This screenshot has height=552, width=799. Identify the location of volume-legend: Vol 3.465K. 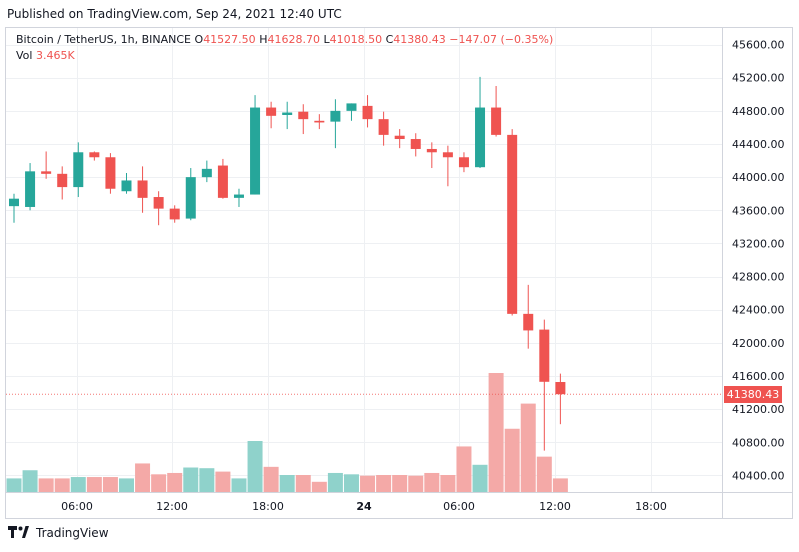
(45, 55).